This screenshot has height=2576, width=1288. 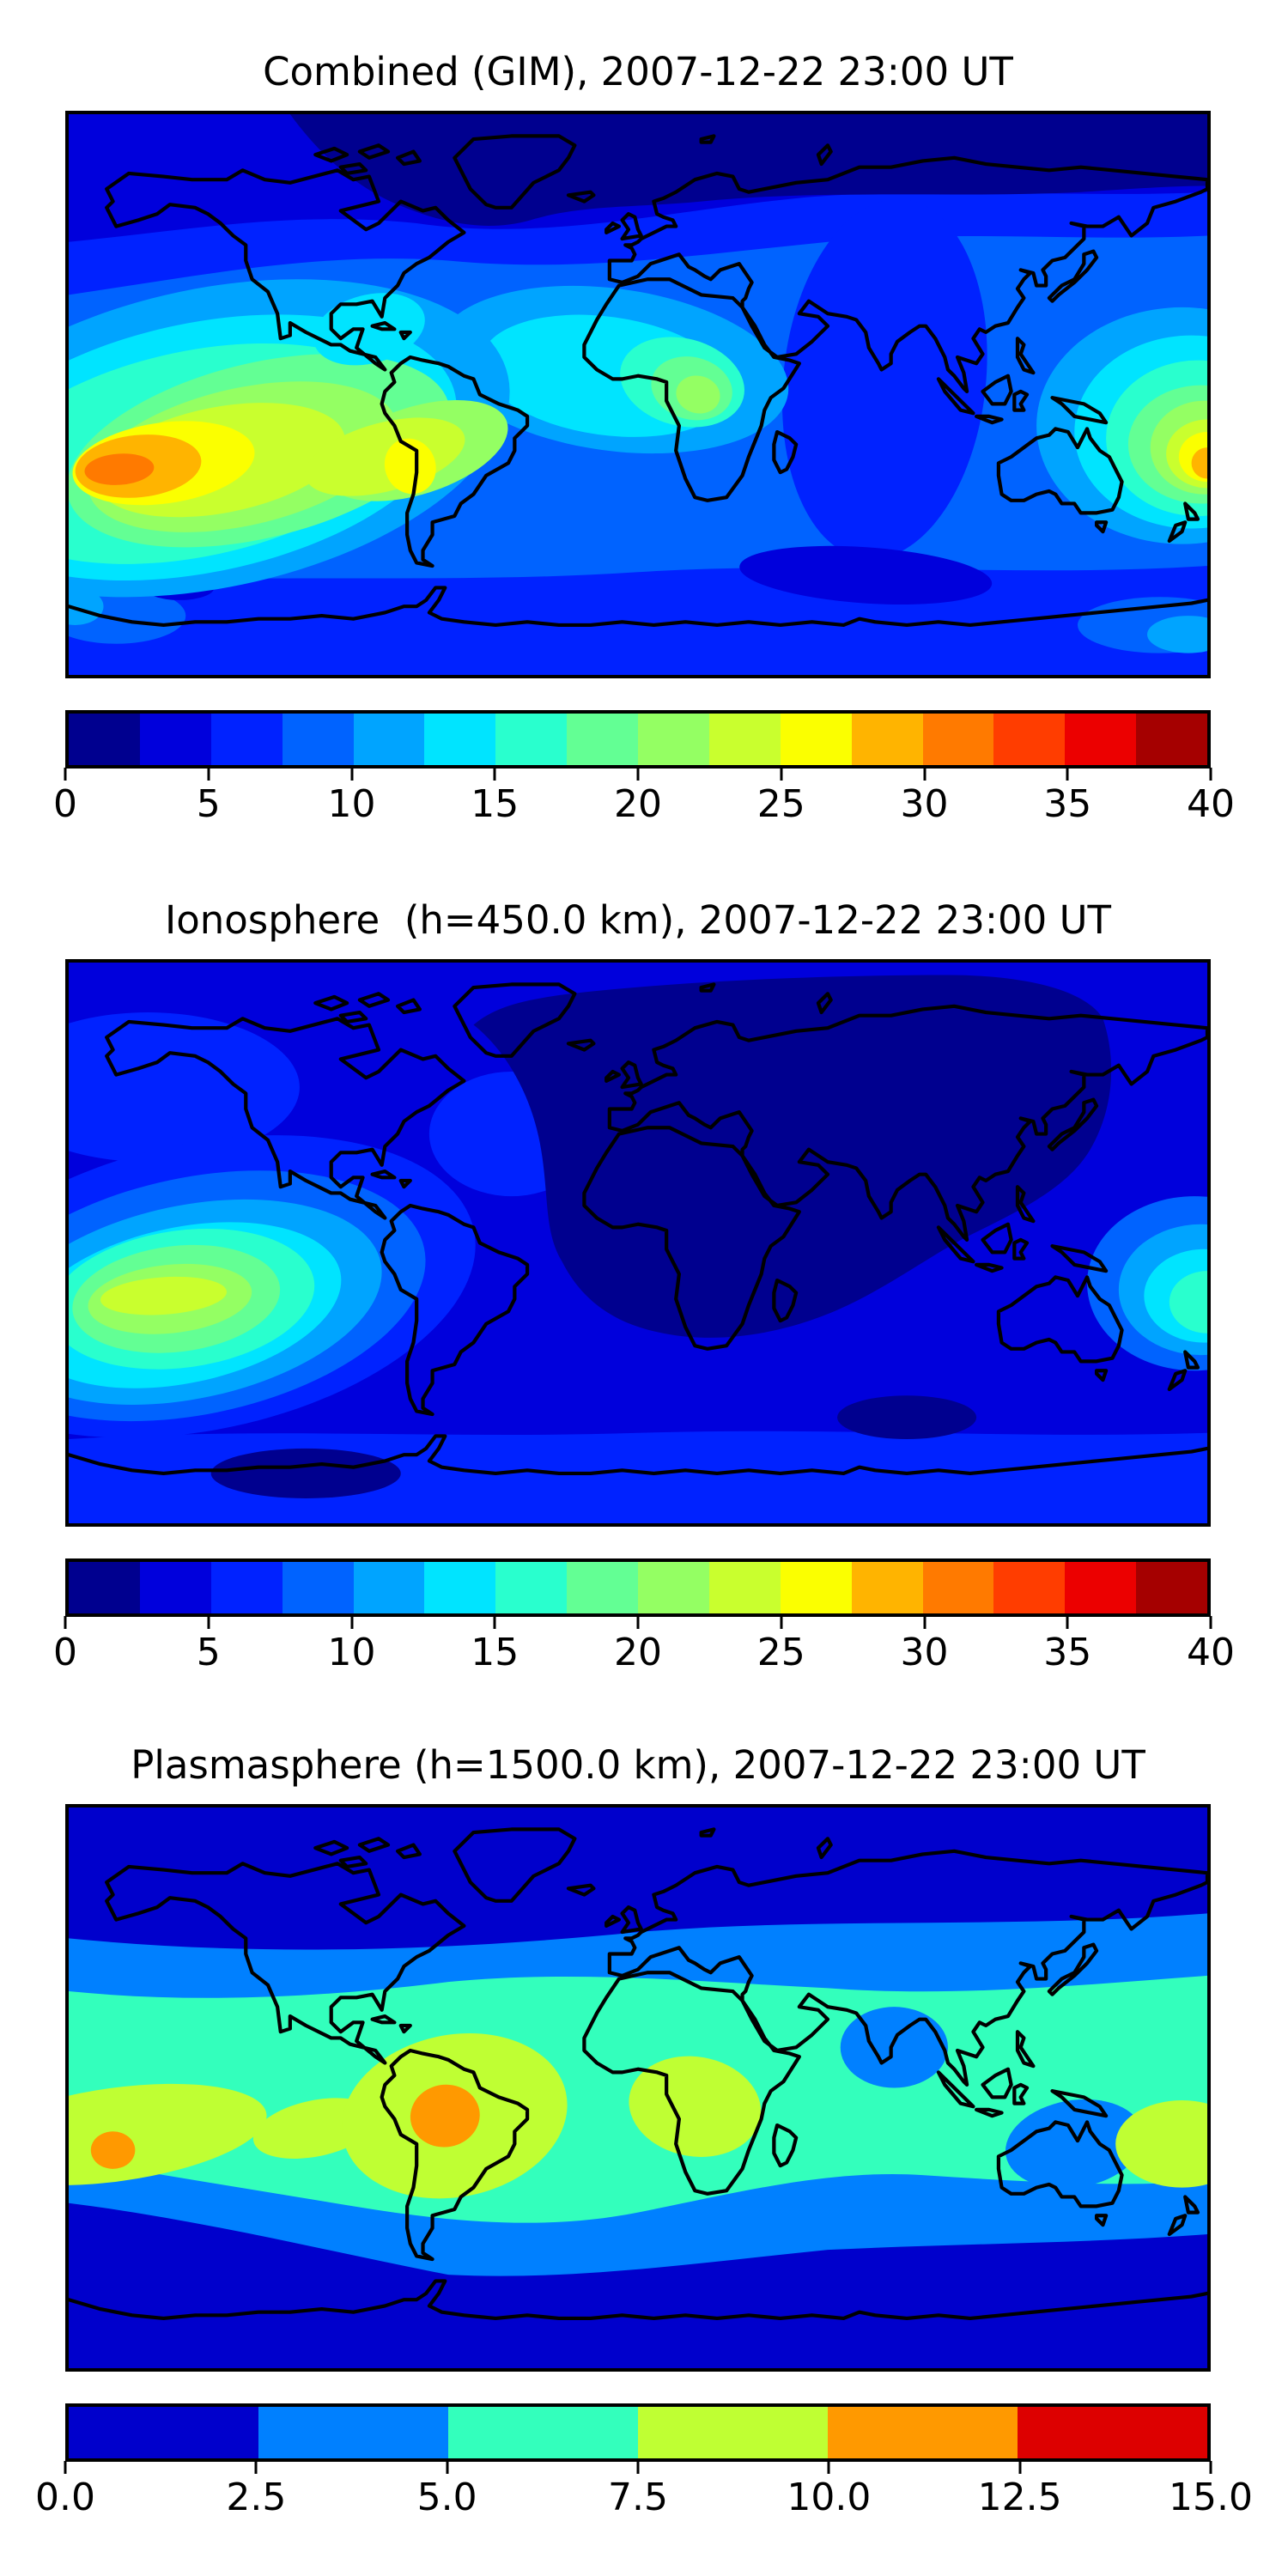 What do you see at coordinates (781, 804) in the screenshot?
I see `colorbar-tick-label: 25` at bounding box center [781, 804].